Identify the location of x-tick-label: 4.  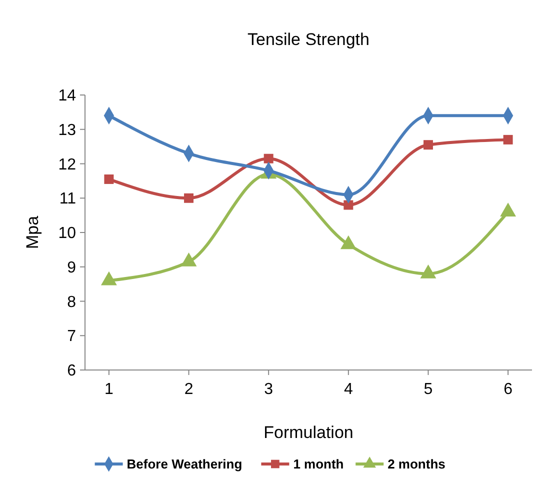
(348, 389).